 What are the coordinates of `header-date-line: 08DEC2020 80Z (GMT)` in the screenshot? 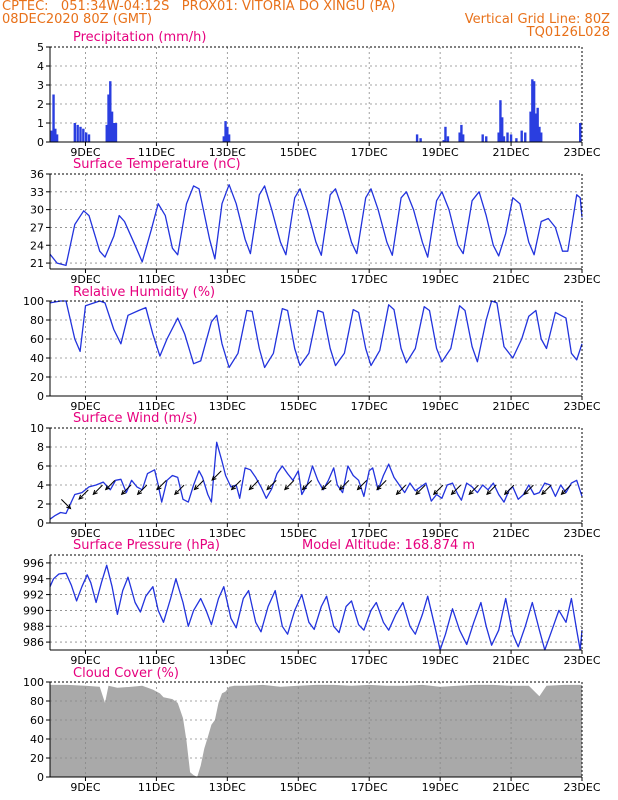 It's located at (77, 19).